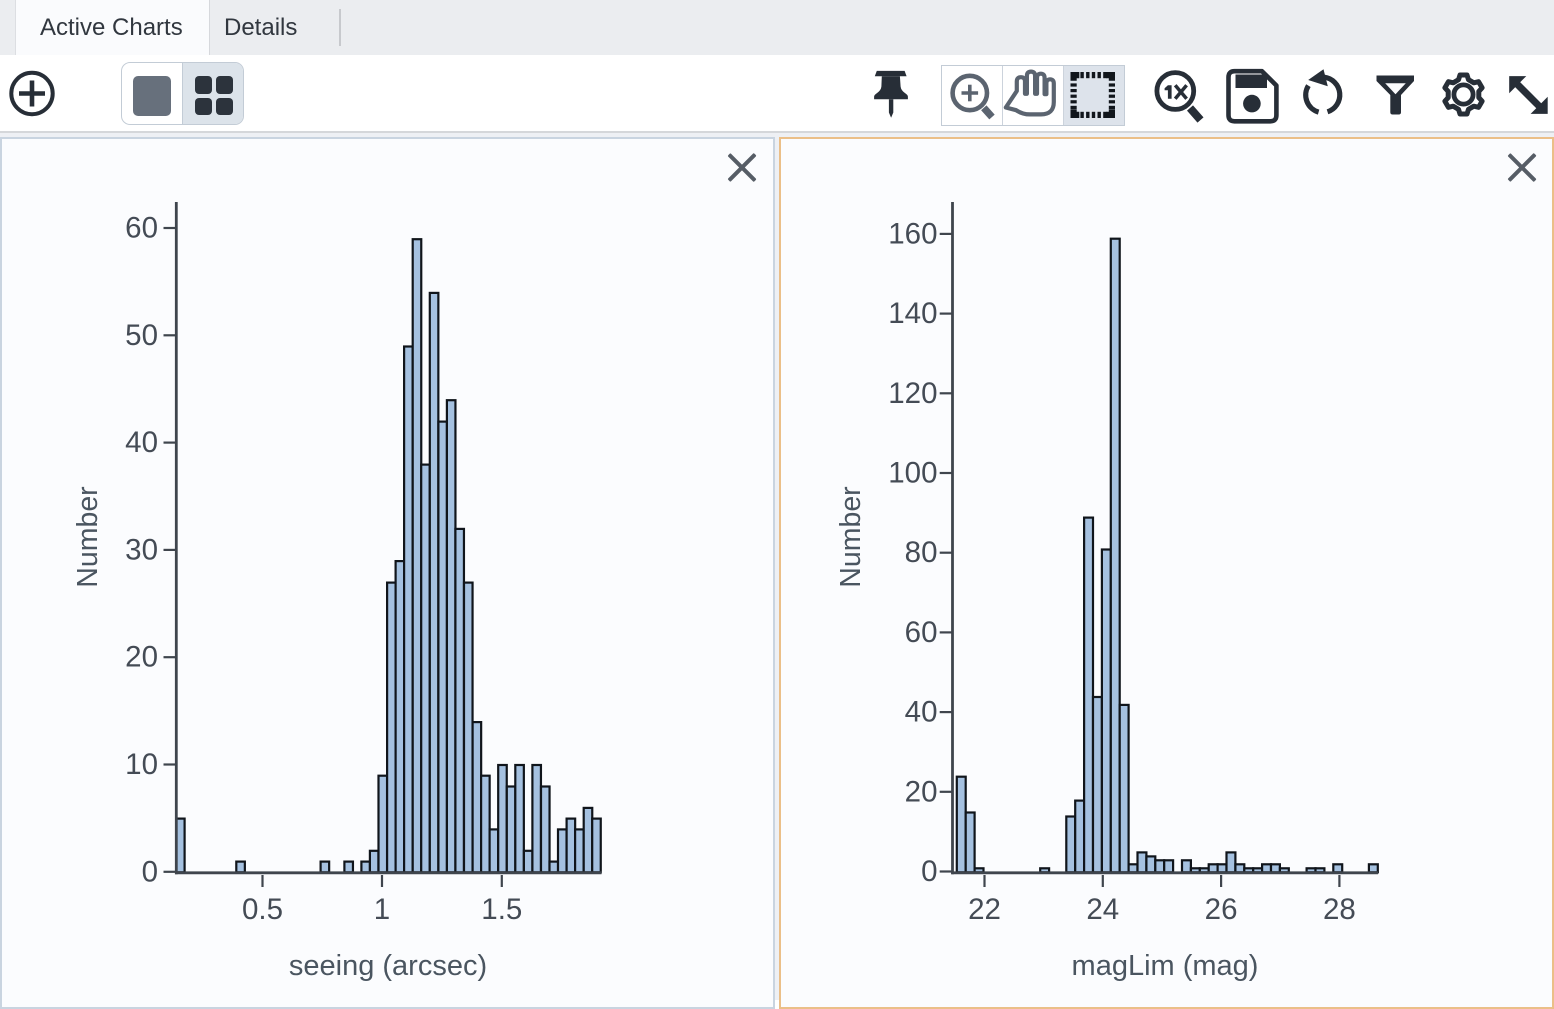 Image resolution: width=1554 pixels, height=1009 pixels. Describe the element at coordinates (382, 909) in the screenshot. I see `svg-text: 1` at that location.